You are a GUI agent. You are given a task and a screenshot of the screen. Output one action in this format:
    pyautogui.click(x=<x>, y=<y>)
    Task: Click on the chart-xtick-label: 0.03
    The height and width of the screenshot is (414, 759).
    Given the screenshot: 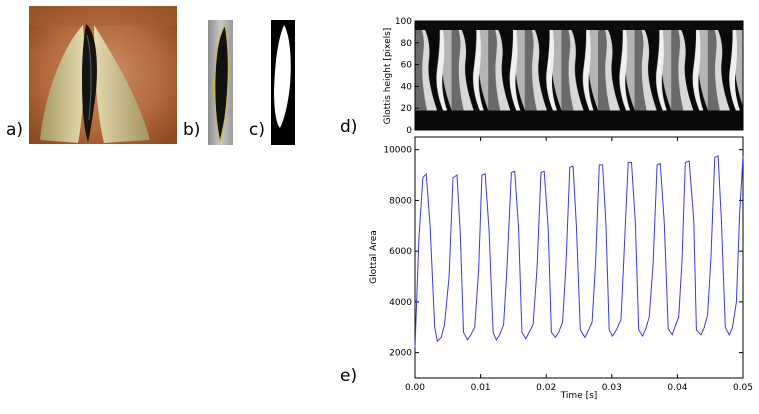 What is the action you would take?
    pyautogui.click(x=612, y=388)
    